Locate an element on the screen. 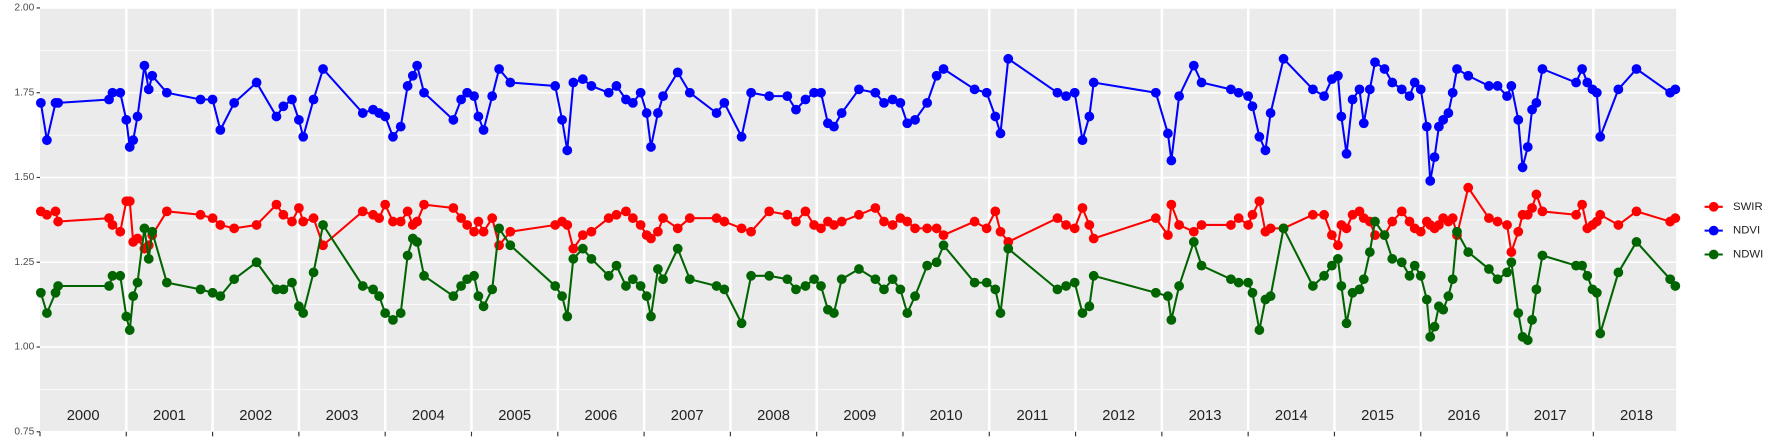 The image size is (1773, 442). y-tick-label: 2.00 is located at coordinates (24, 8).